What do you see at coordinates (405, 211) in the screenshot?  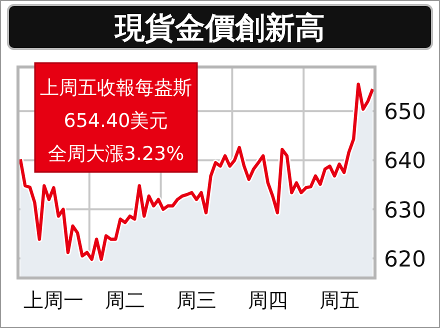 I see `y-tick-label: 630` at bounding box center [405, 211].